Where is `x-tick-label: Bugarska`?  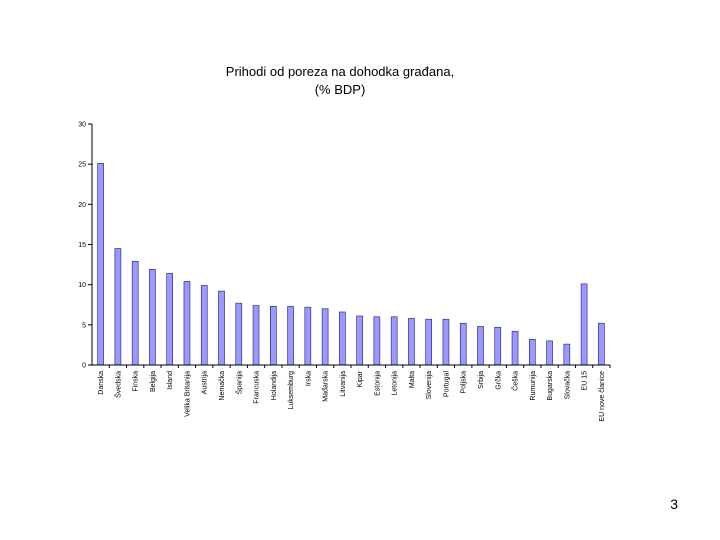
x-tick-label: Bugarska is located at coordinates (550, 386).